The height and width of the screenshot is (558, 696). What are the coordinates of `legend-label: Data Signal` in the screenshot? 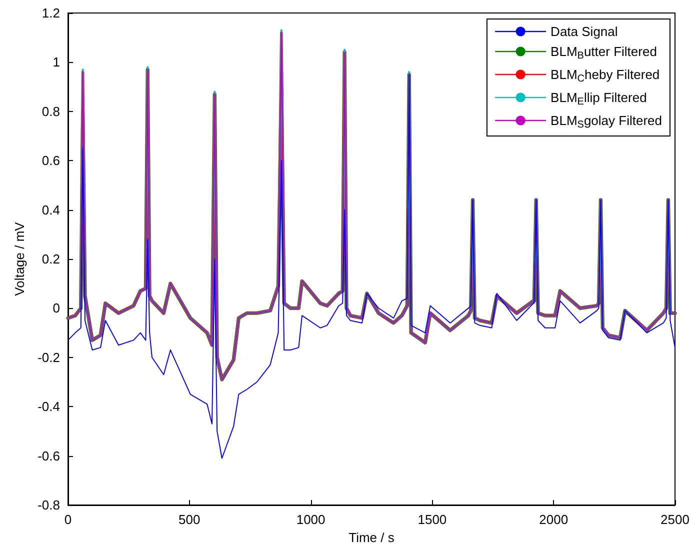 It's located at (584, 31).